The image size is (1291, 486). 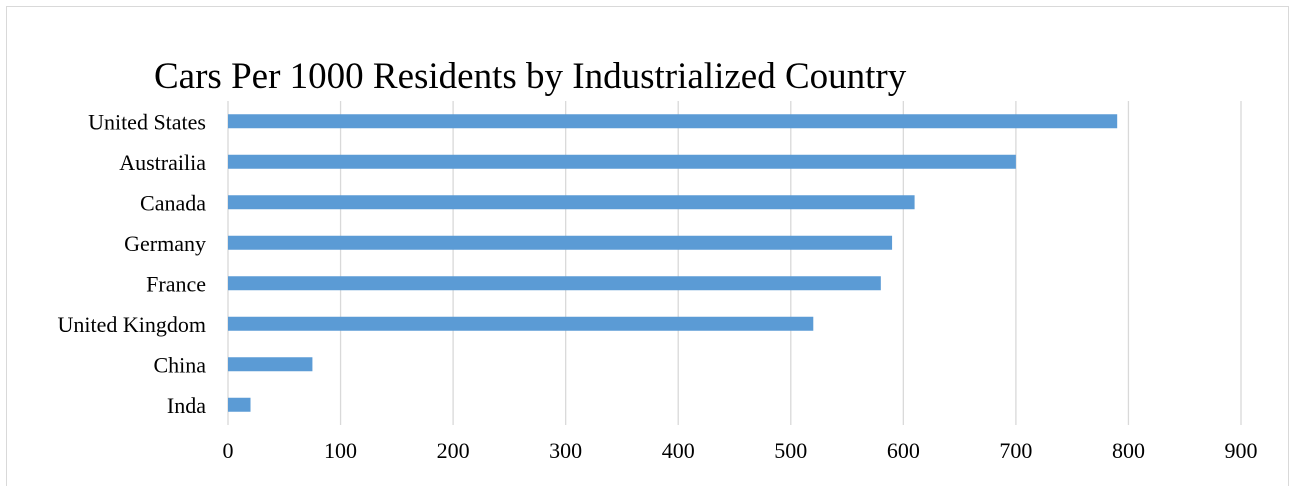 What do you see at coordinates (1241, 450) in the screenshot?
I see `x-tick-label: 900` at bounding box center [1241, 450].